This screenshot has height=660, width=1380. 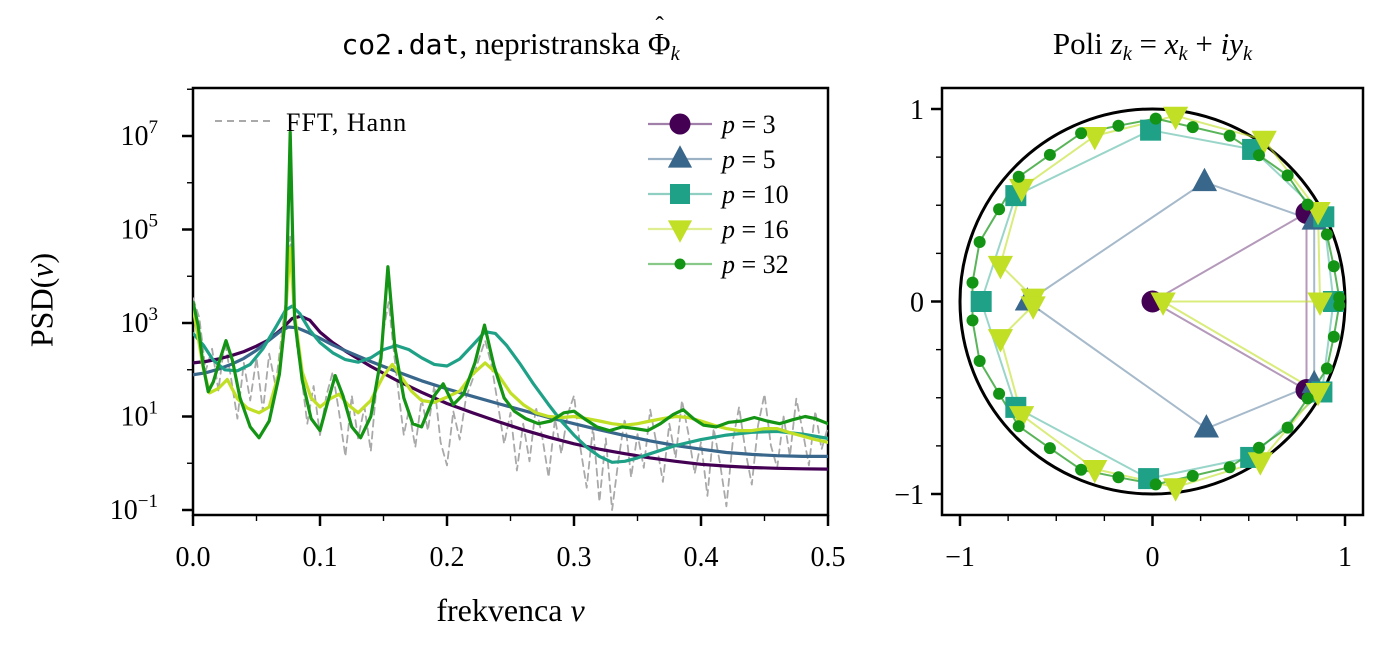 I want to click on psd-legend: p = 3 p = 5 p = 10 p = 16 p = 32, so click(x=718, y=194).